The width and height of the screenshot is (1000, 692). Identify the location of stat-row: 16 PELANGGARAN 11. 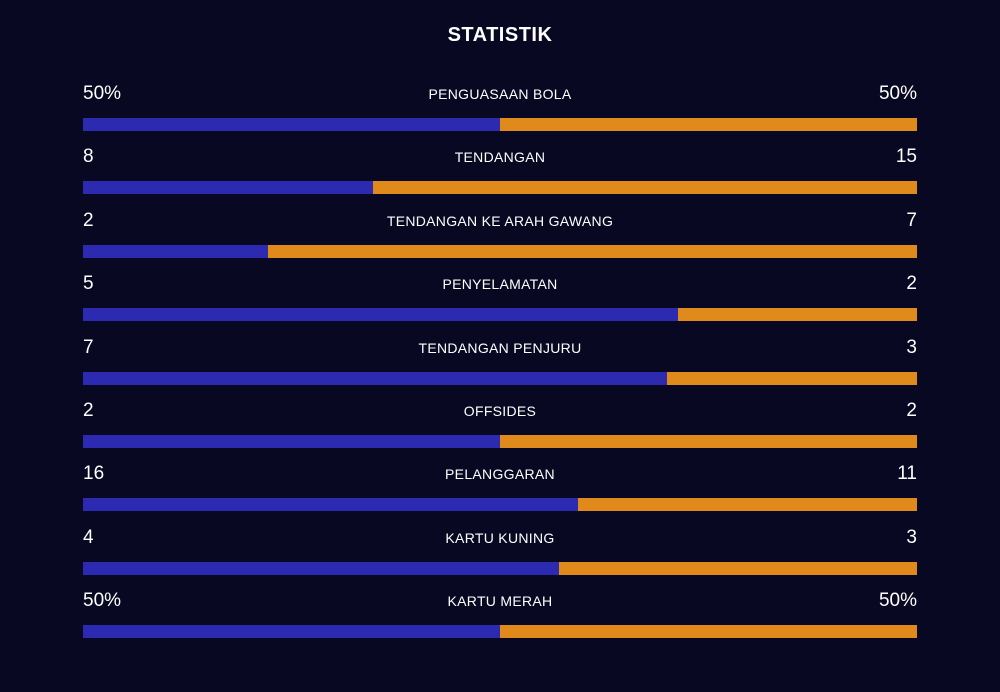
(500, 491).